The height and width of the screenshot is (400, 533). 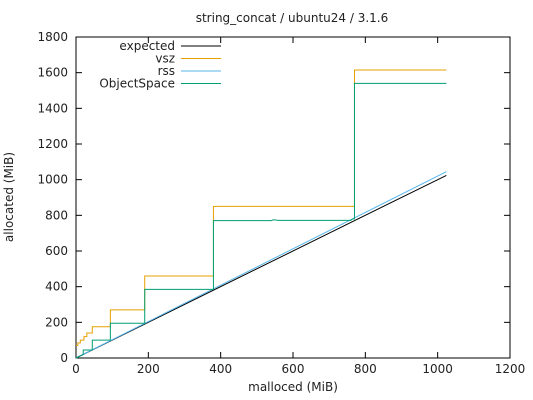 What do you see at coordinates (52, 180) in the screenshot?
I see `y-tick-label-5: 1000` at bounding box center [52, 180].